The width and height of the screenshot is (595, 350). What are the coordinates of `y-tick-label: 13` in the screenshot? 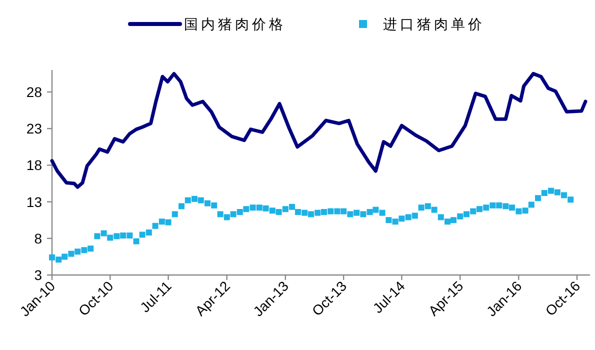 It's located at (34, 202).